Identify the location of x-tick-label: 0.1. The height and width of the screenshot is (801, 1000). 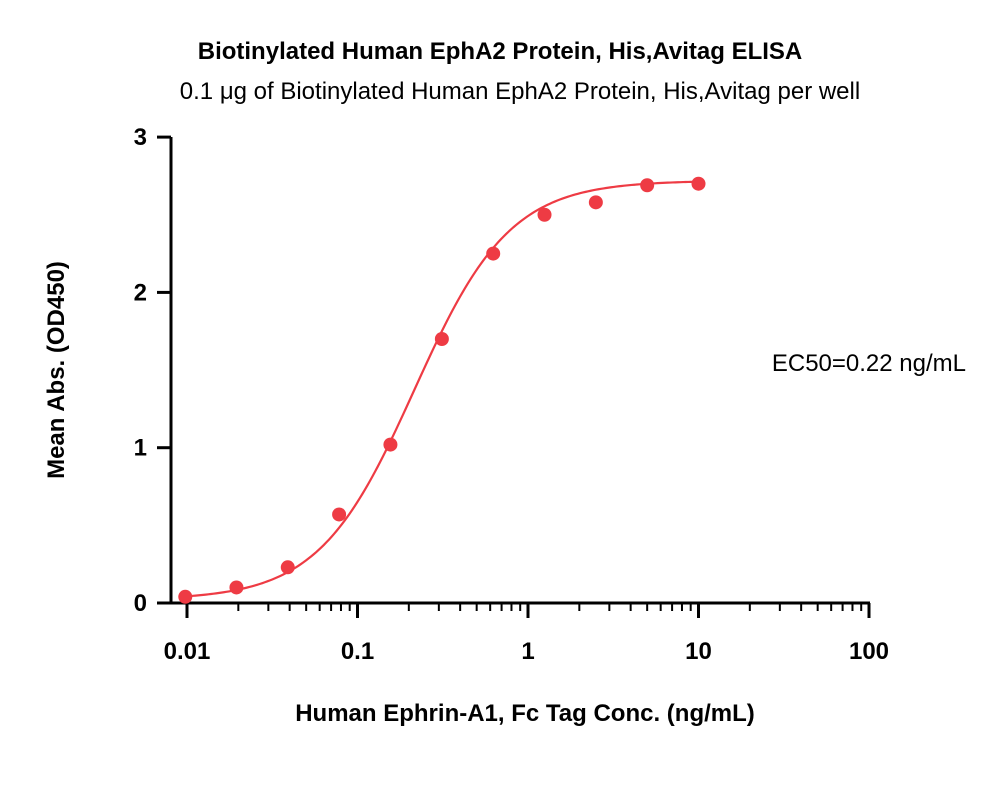
(357, 651).